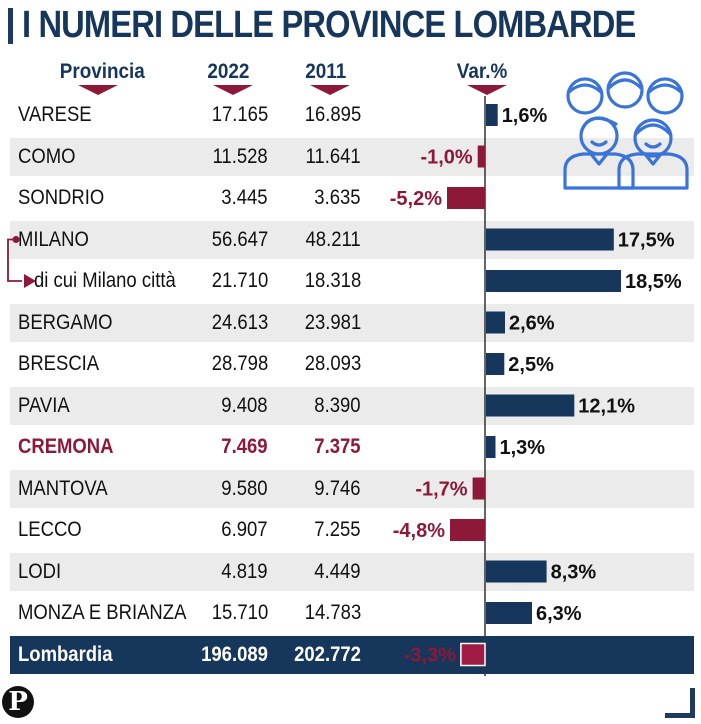 The image size is (701, 724). I want to click on province-name: di cui Milano città, so click(105, 280).